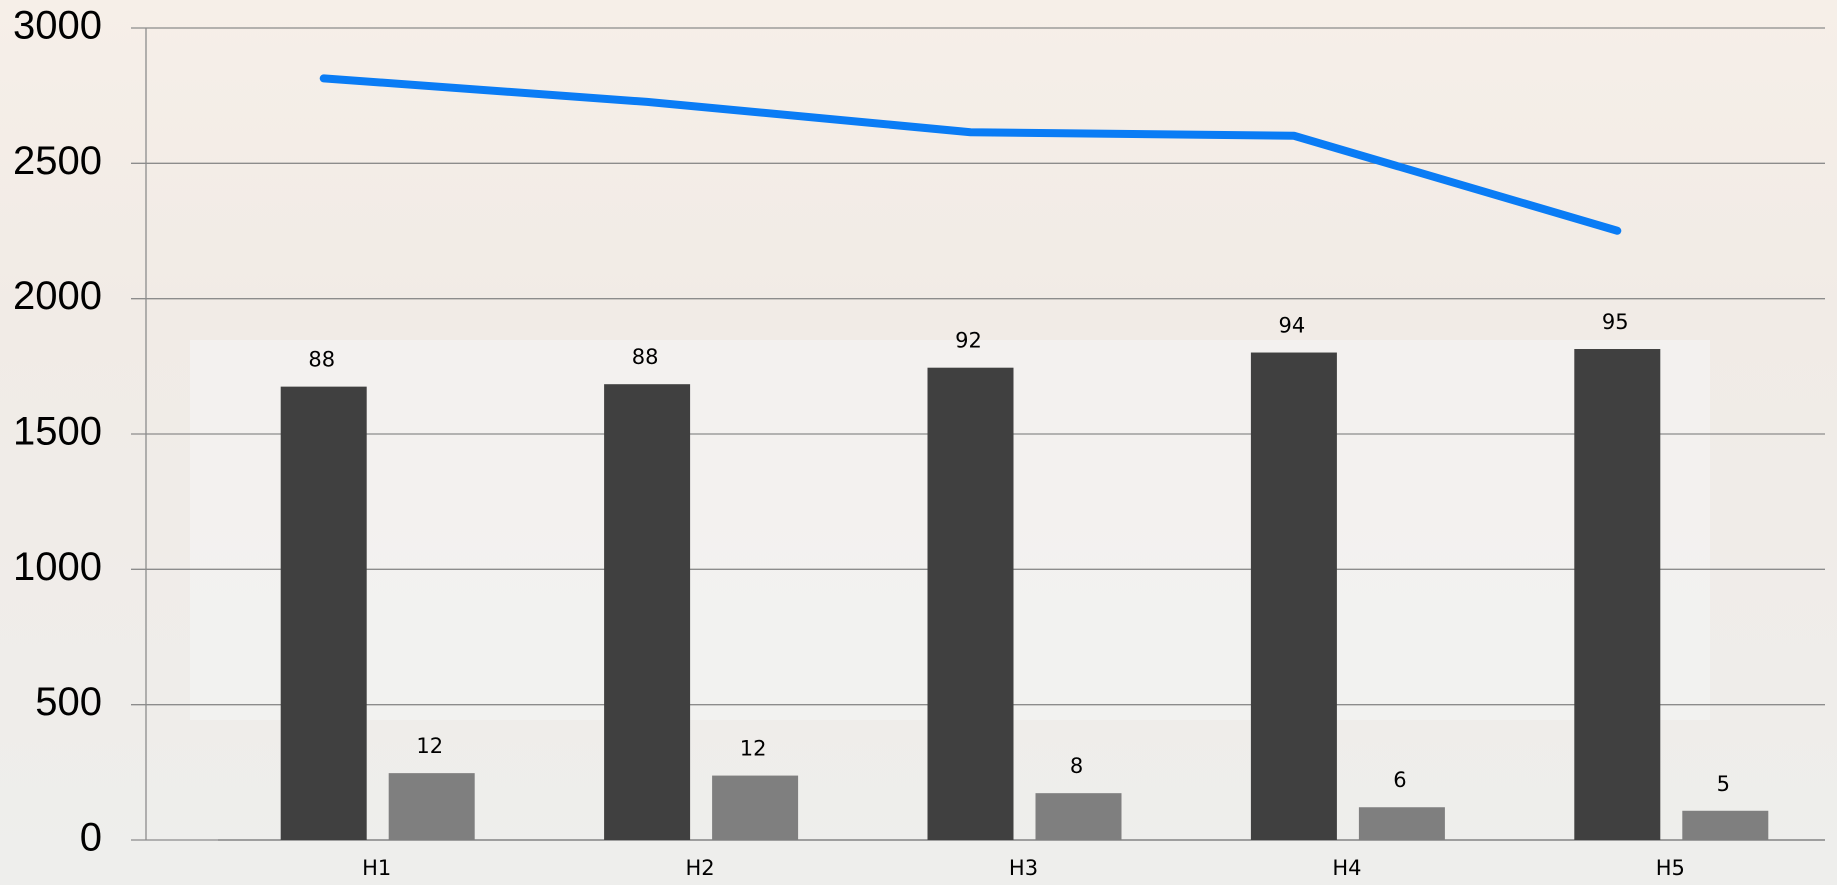 This screenshot has width=1837, height=885. Describe the element at coordinates (1023, 868) in the screenshot. I see `x-tick-label: H3` at that location.